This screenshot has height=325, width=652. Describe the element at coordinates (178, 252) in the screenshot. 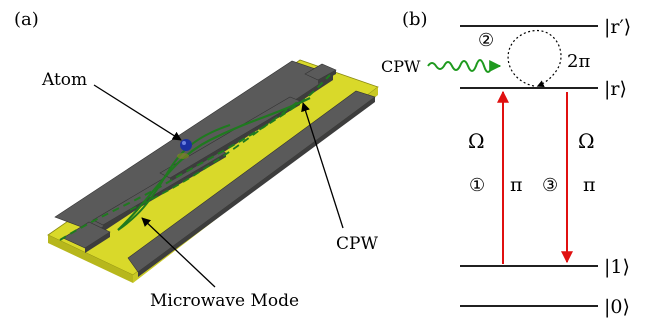

I see `mode-pointer-arrow` at that location.